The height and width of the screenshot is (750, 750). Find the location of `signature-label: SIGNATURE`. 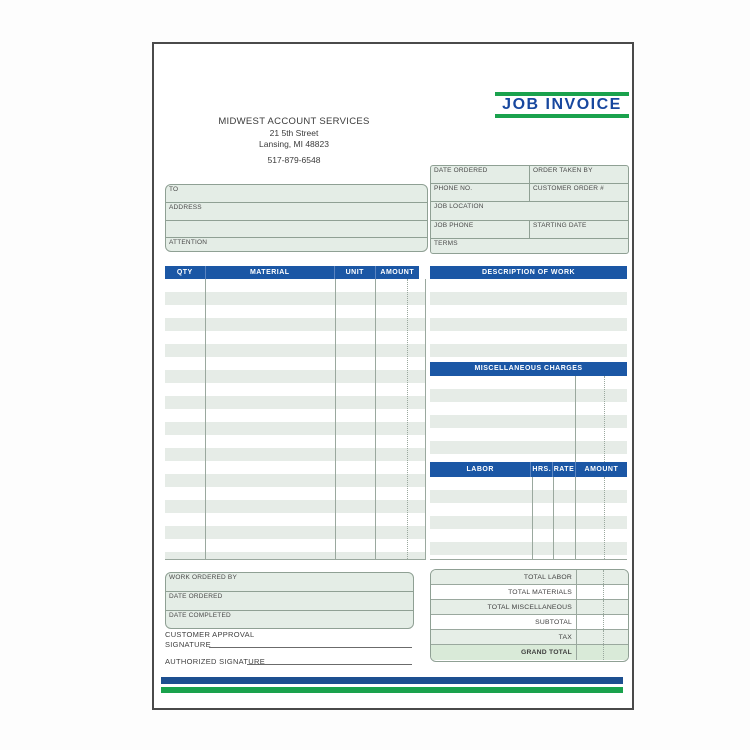

signature-label: SIGNATURE is located at coordinates (188, 644).